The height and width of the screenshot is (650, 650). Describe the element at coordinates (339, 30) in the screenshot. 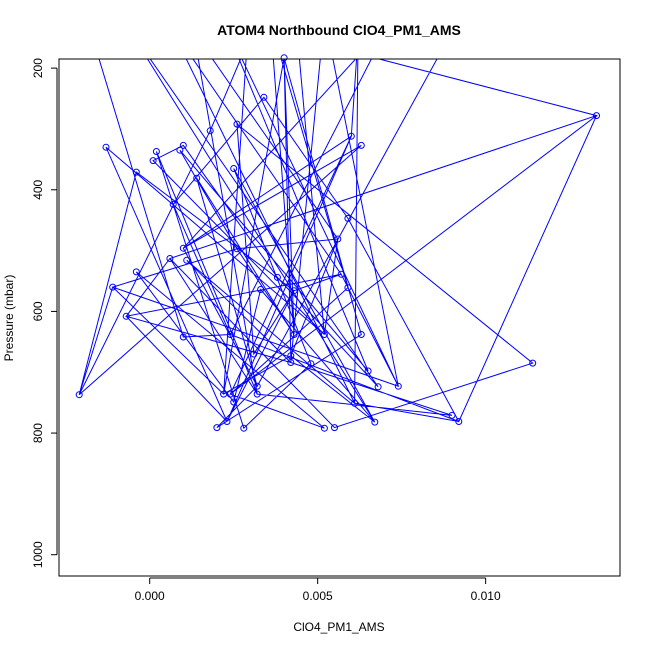

I see `chart-title: ATOM4 Northbound ClO4_PM1_AMS` at that location.